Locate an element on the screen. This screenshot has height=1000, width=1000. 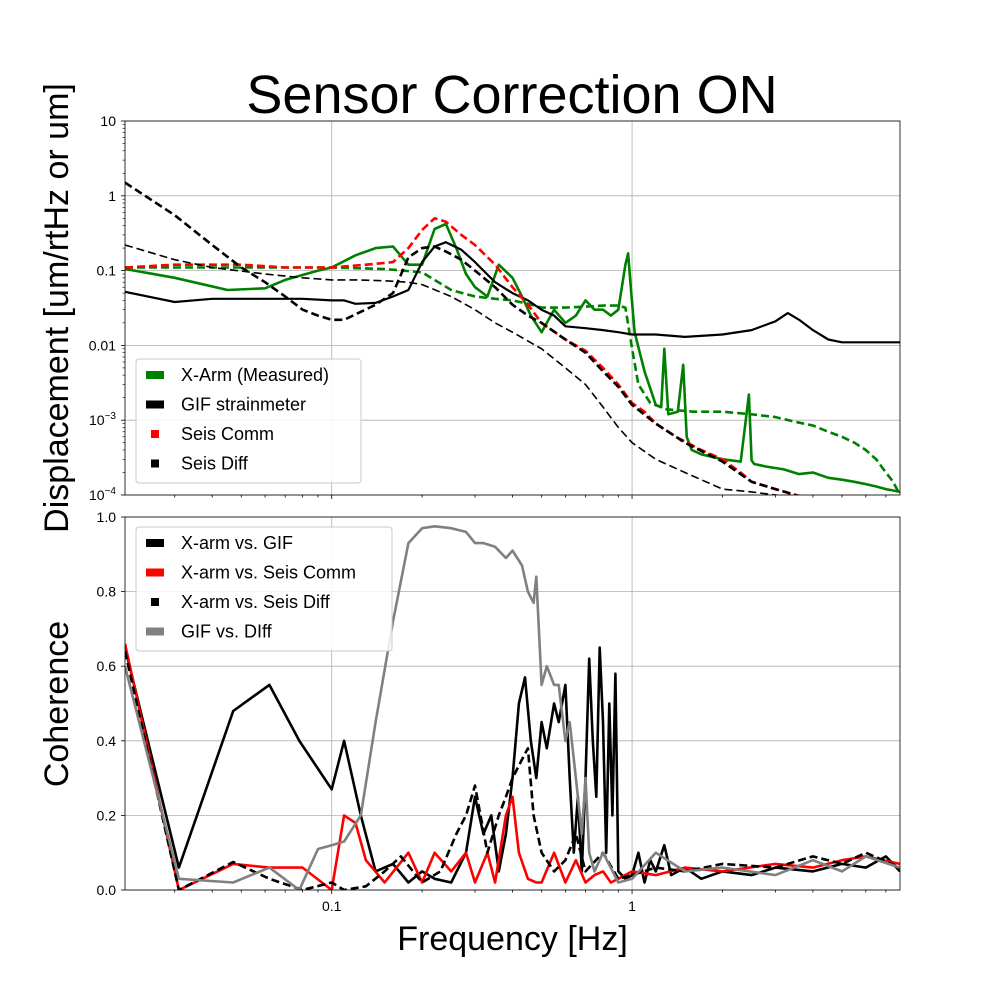
y-axis-label: Displacement [um/rtHz or um] is located at coordinates (57, 308).